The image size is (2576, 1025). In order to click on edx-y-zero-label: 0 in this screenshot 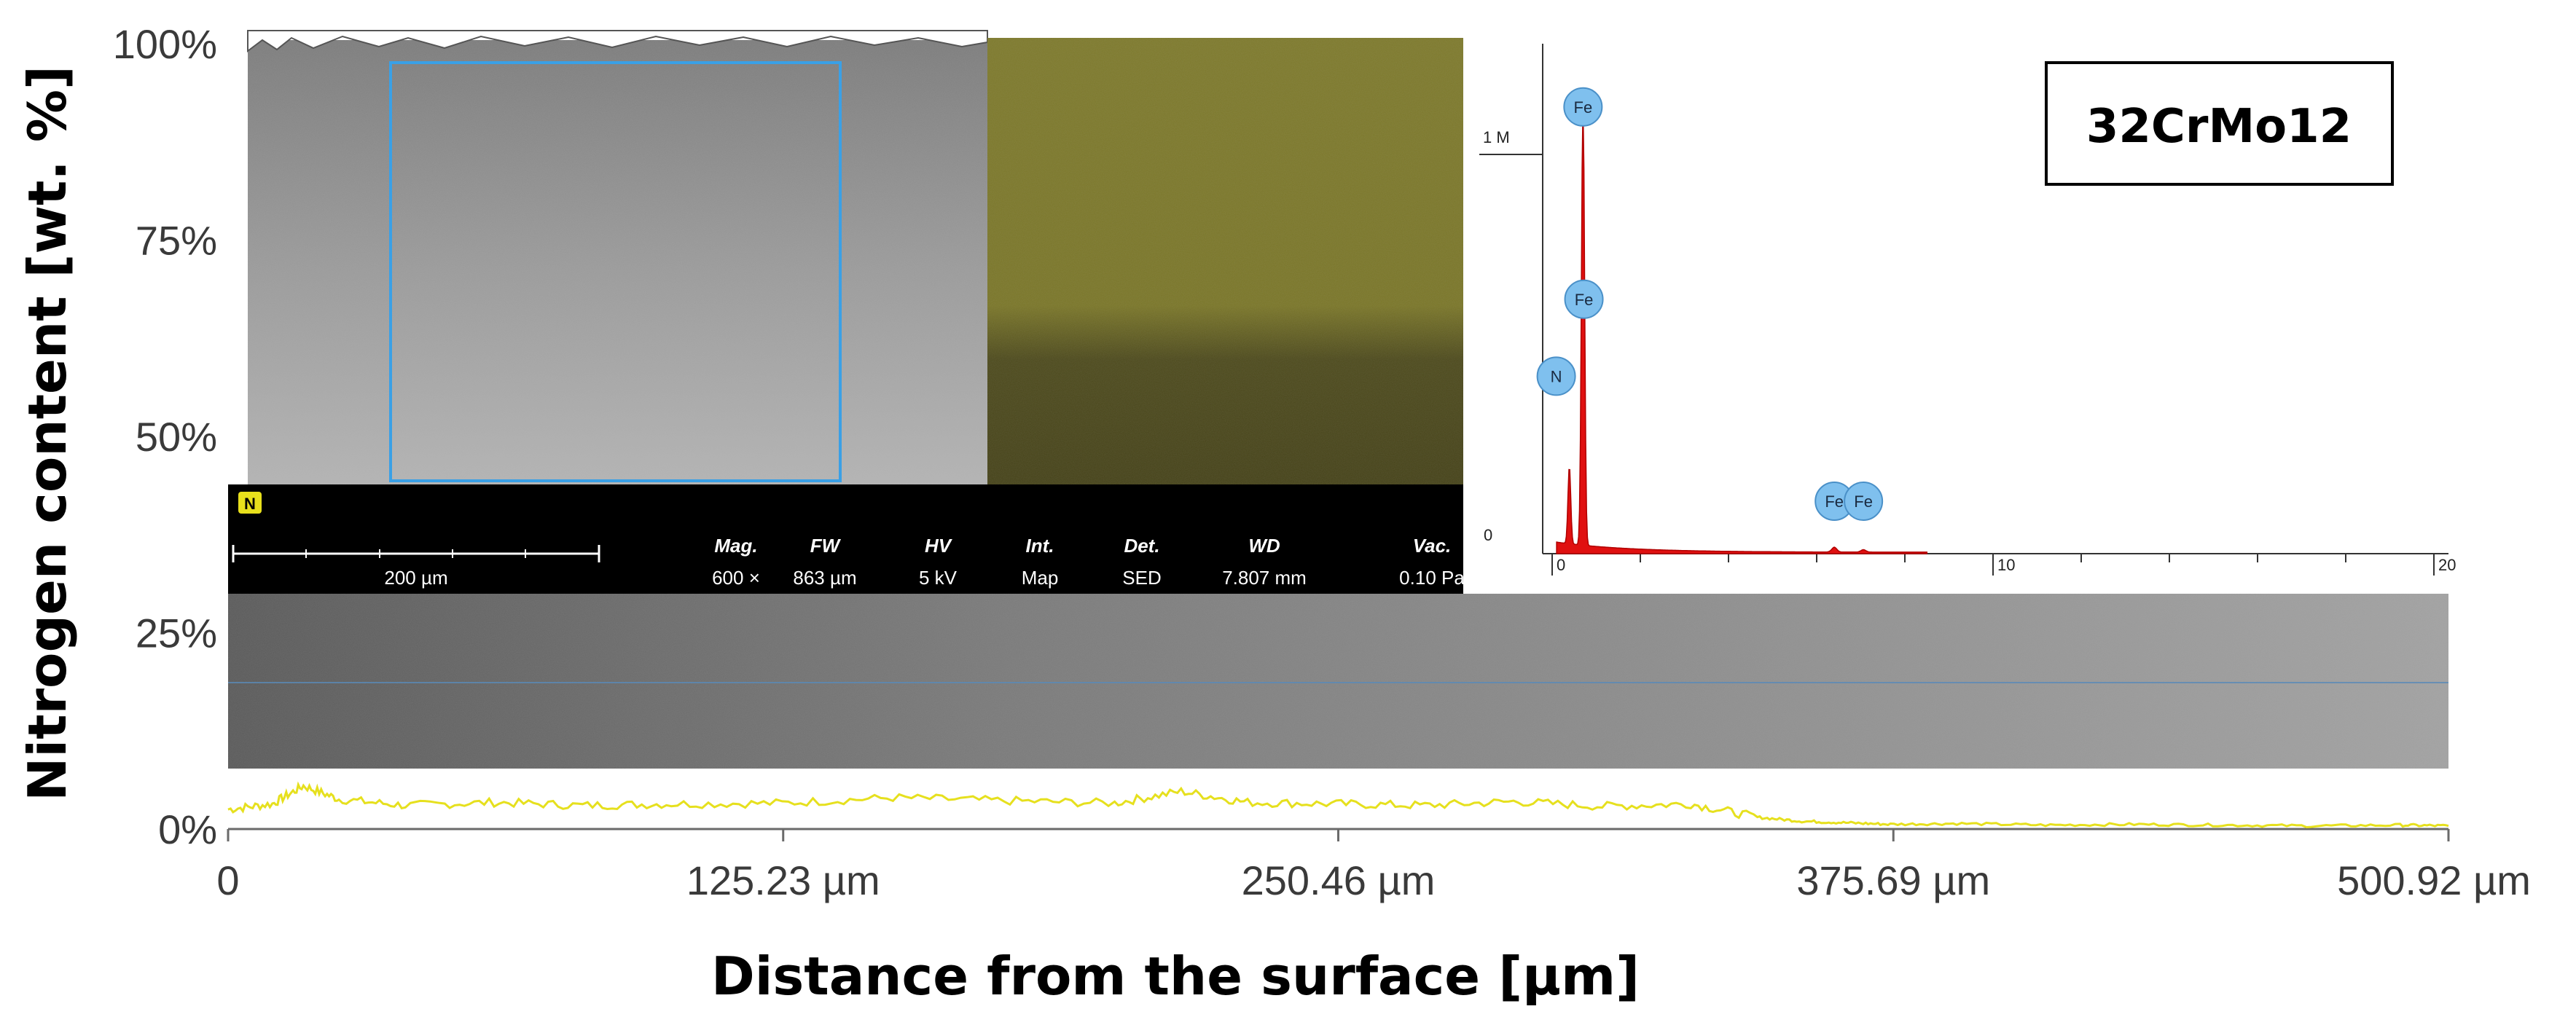, I will do `click(1488, 535)`.